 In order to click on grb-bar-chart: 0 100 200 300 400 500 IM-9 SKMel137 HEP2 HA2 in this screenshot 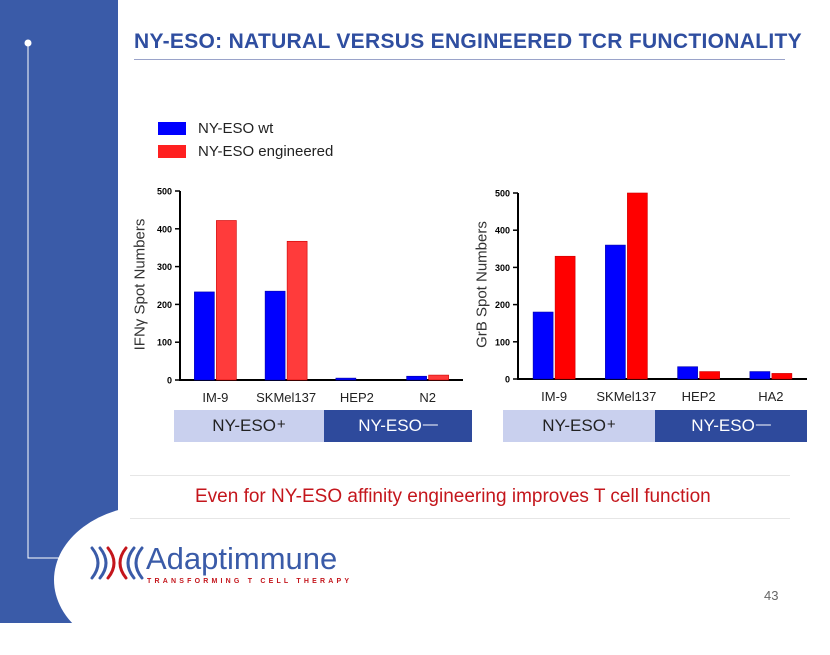, I will do `click(651, 296)`.